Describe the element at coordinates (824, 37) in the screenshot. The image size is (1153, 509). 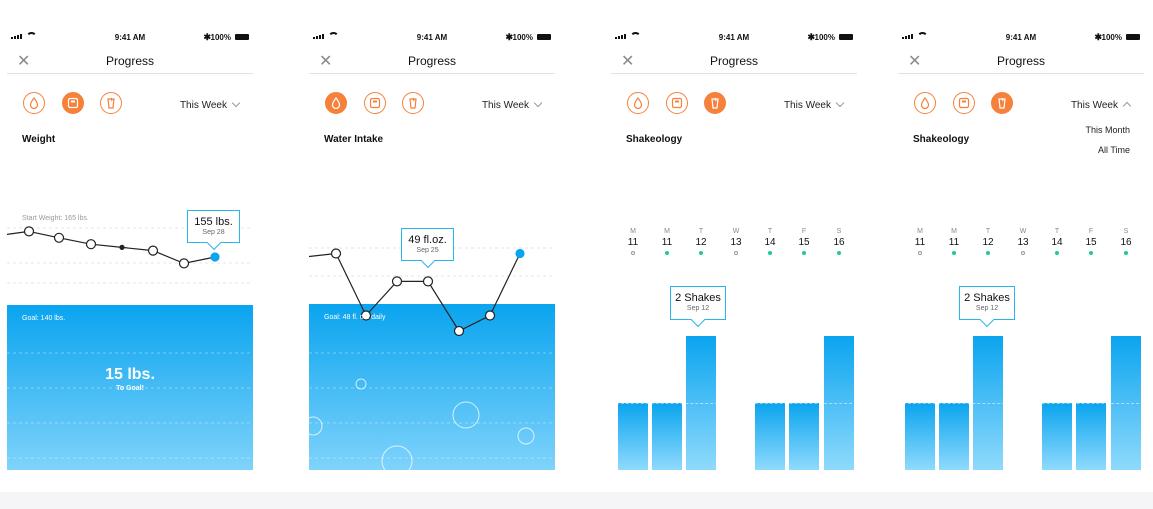
I see `battery-percent: 100%` at that location.